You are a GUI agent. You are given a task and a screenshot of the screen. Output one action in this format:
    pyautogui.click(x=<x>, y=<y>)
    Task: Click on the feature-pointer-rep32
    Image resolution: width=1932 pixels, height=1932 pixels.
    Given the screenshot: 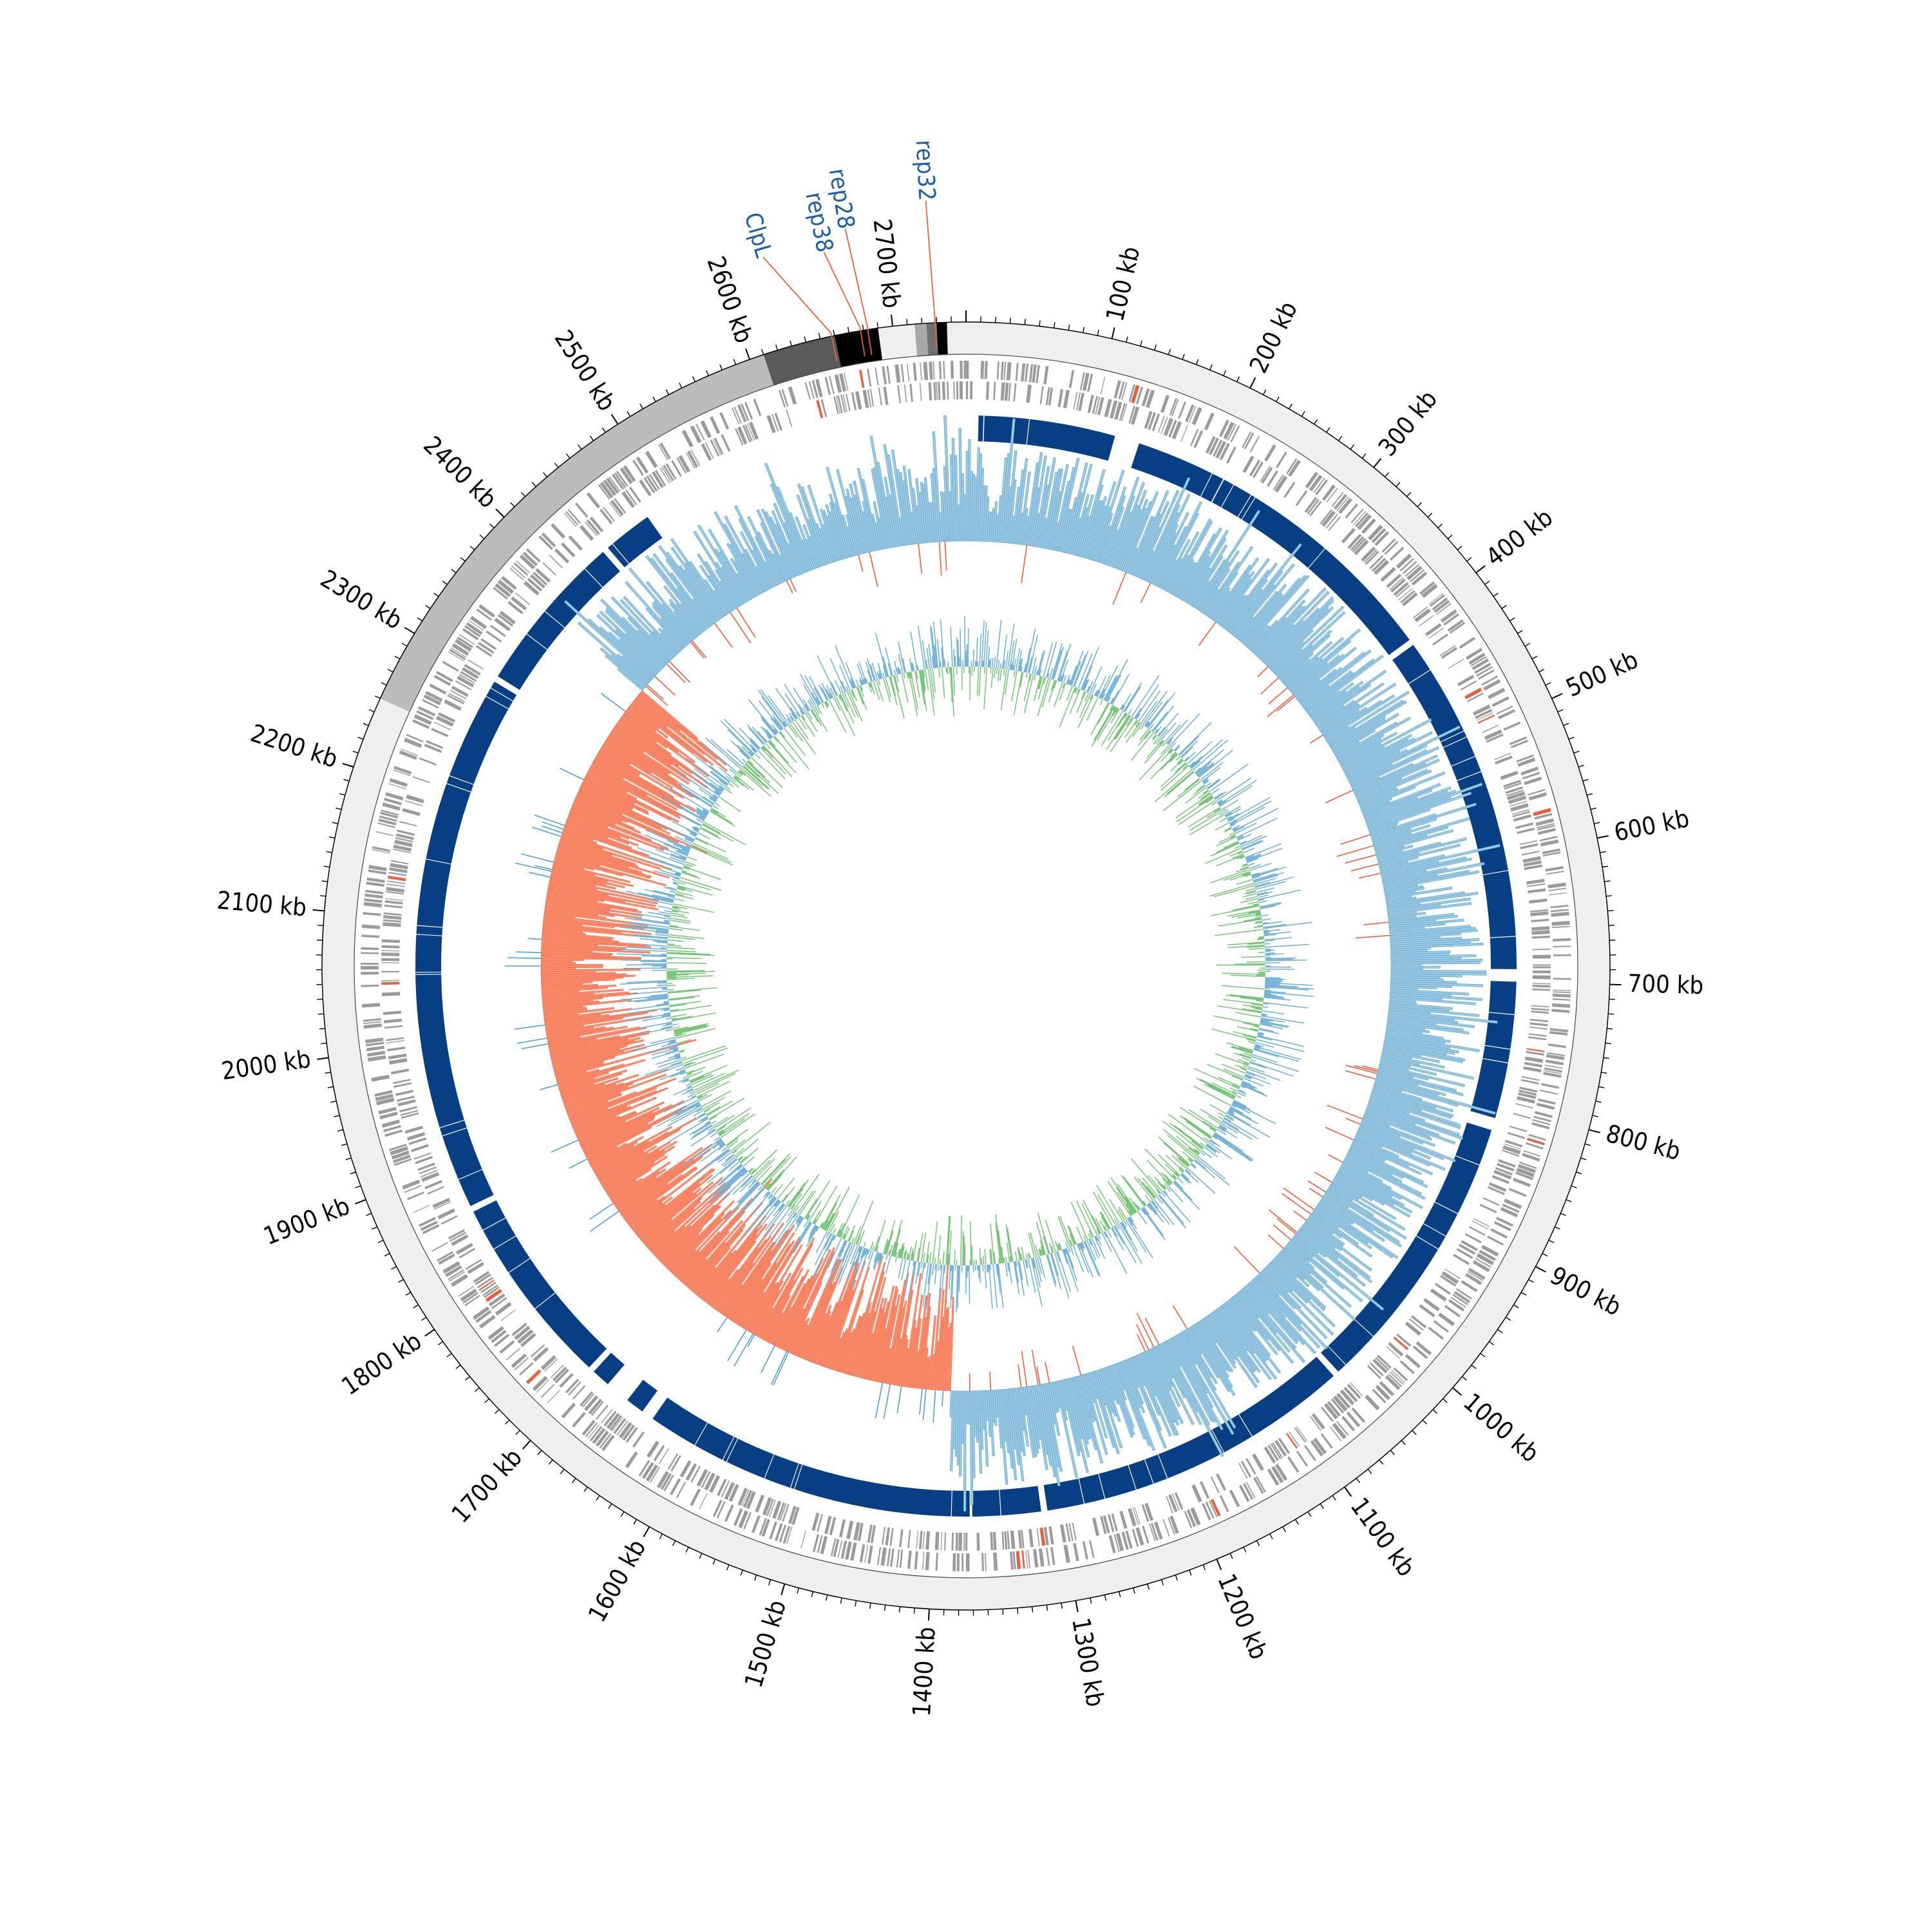 What is the action you would take?
    pyautogui.click(x=931, y=274)
    